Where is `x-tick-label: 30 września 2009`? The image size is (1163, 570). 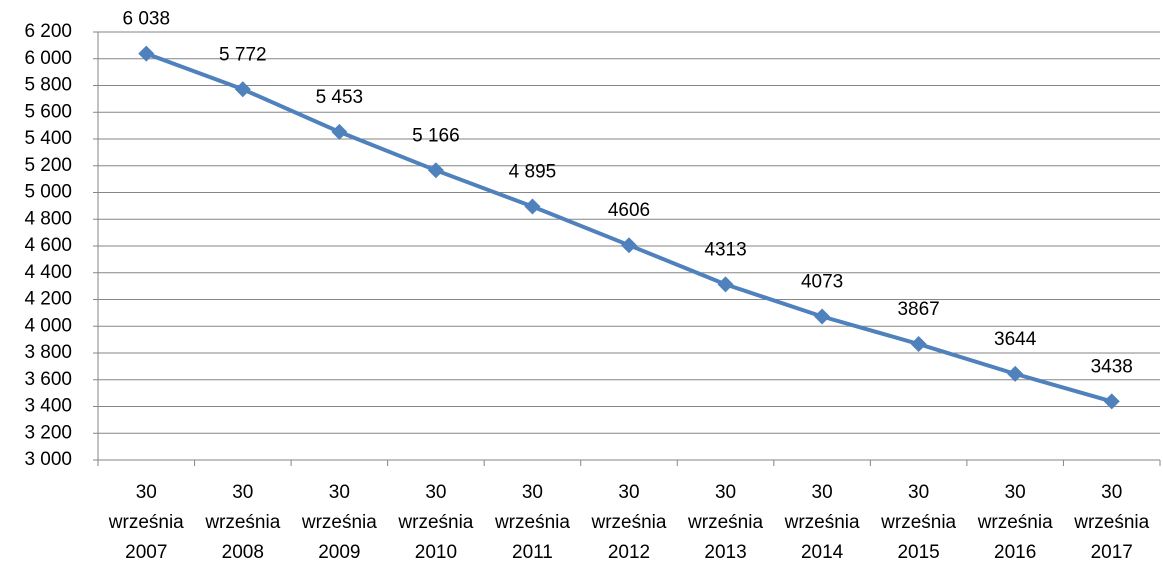 x-tick-label: 30 września 2009 is located at coordinates (339, 522).